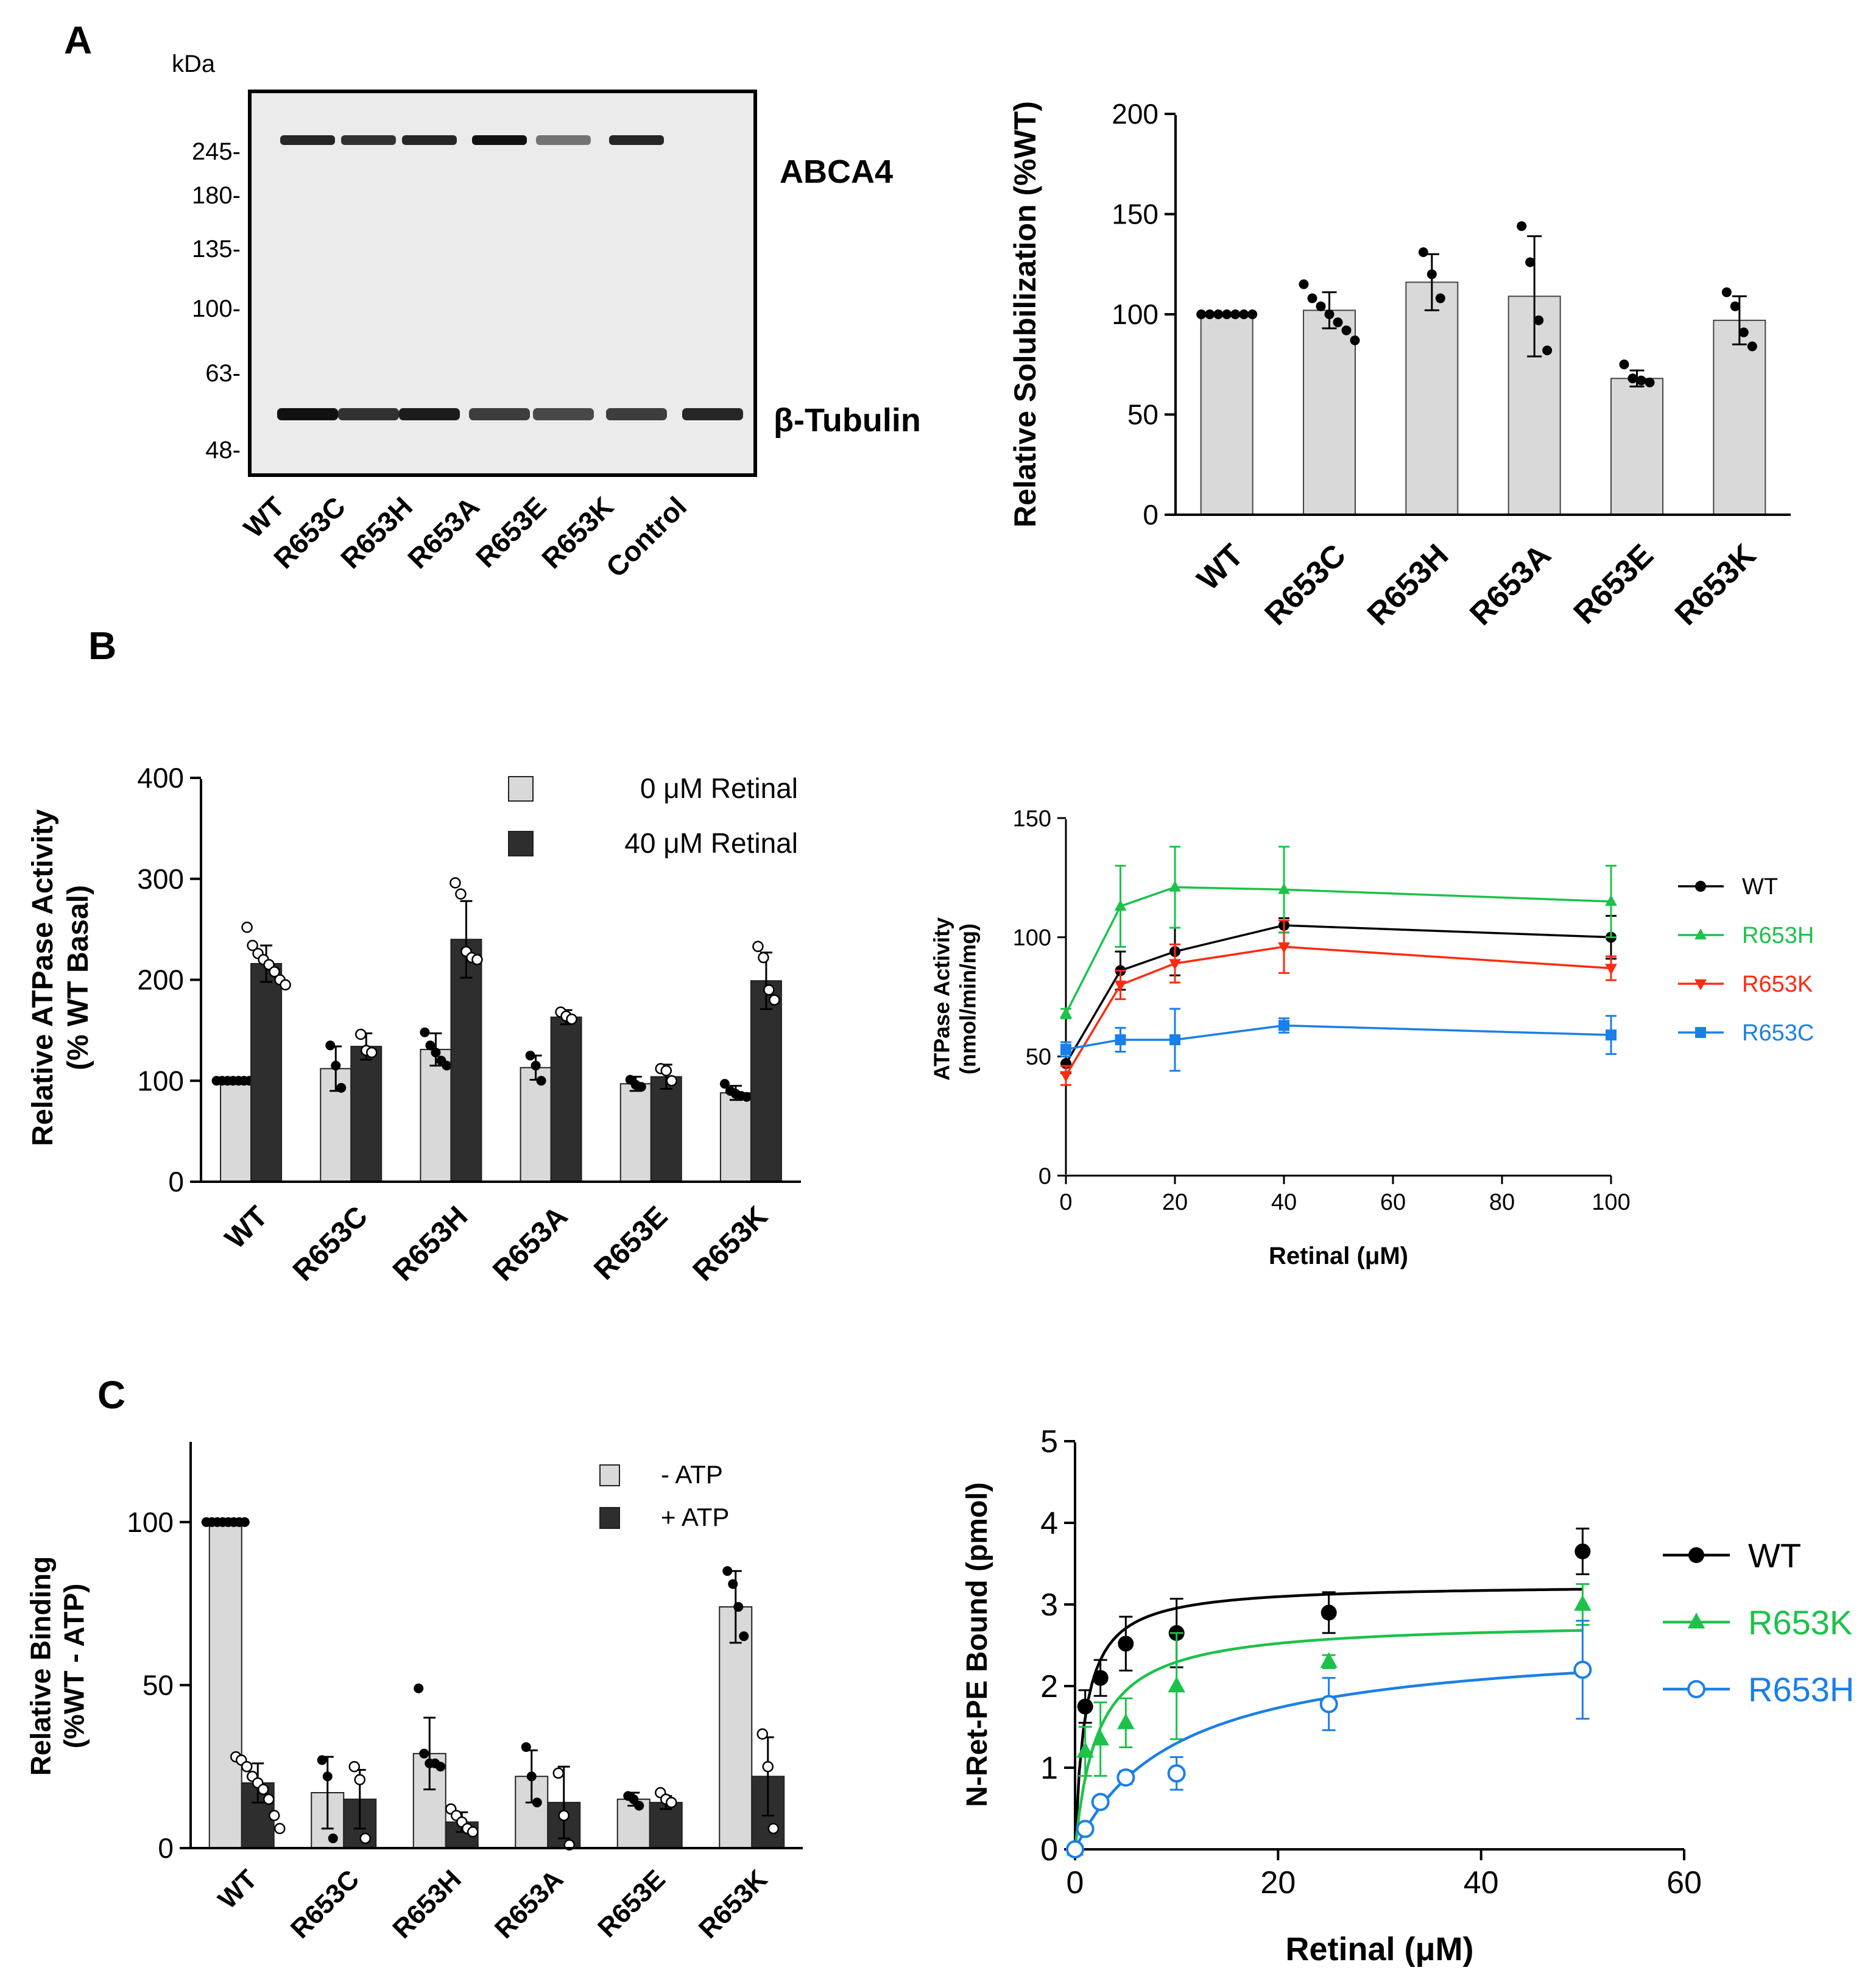  I want to click on mw-marker-label: 135-, so click(216, 249).